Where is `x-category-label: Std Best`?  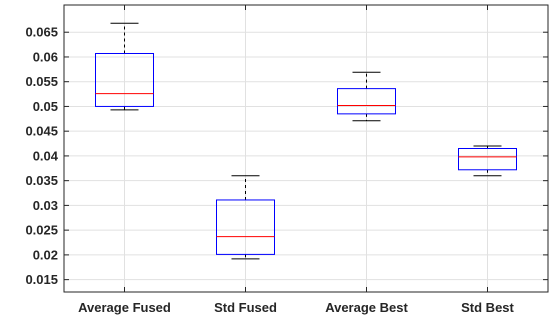
x-category-label: Std Best is located at coordinates (487, 307).